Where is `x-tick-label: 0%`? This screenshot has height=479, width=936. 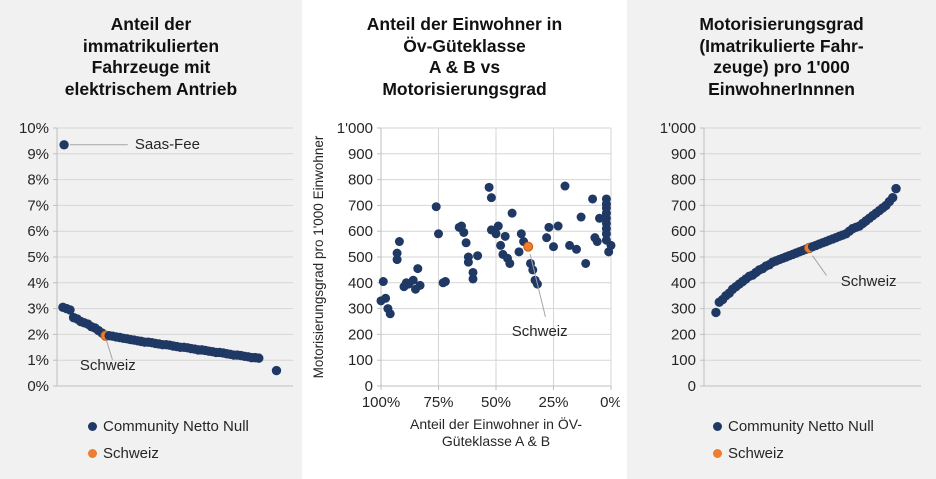
x-tick-label: 0% is located at coordinates (610, 402).